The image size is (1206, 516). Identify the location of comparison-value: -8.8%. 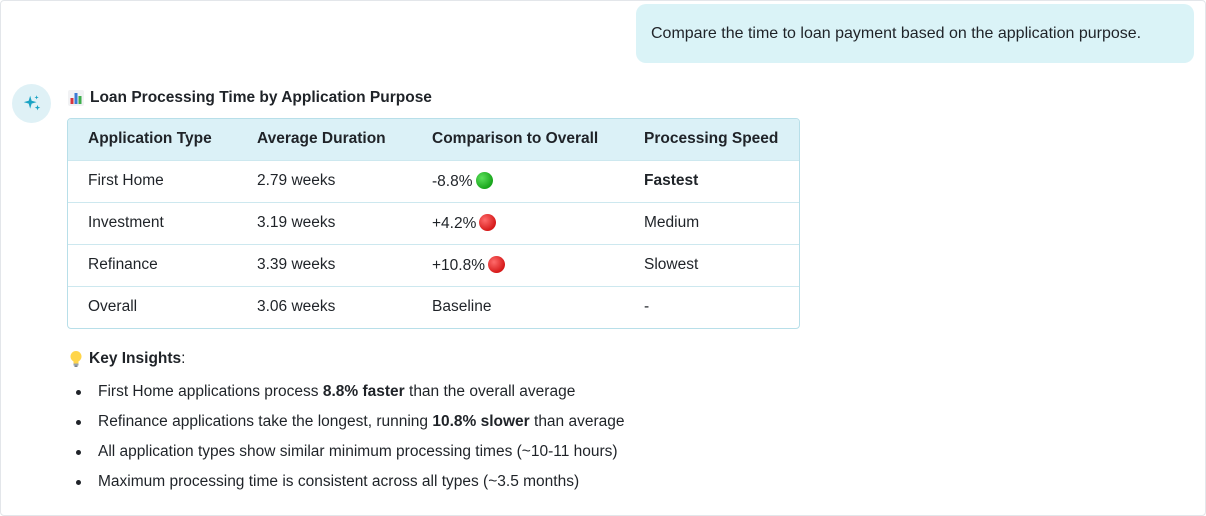
(452, 181).